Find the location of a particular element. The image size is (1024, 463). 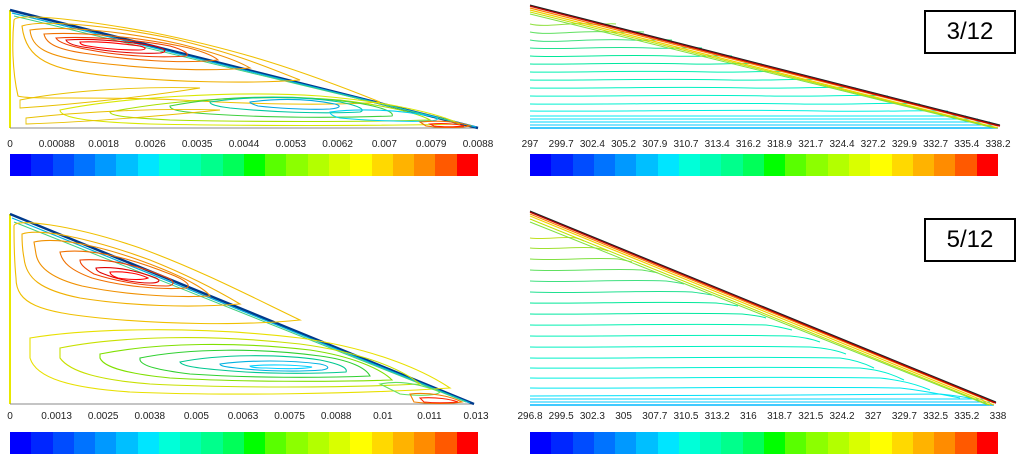

colorbar-tick: 335.2 is located at coordinates (967, 416).